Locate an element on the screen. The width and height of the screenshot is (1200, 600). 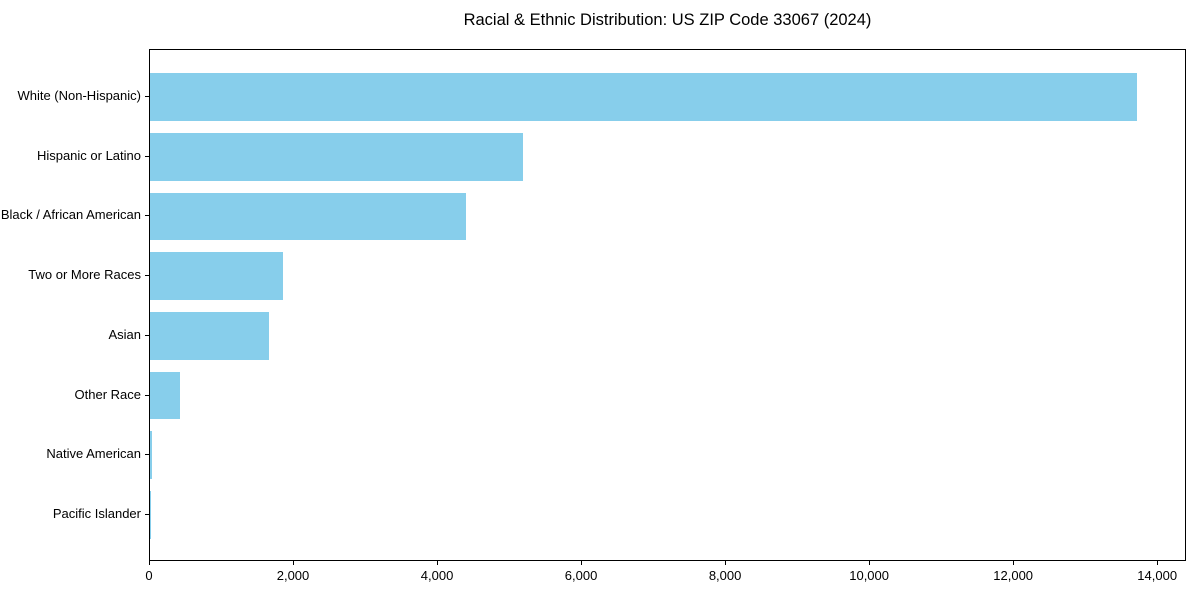
y-tick-label: Hispanic or Latino is located at coordinates (88, 155).